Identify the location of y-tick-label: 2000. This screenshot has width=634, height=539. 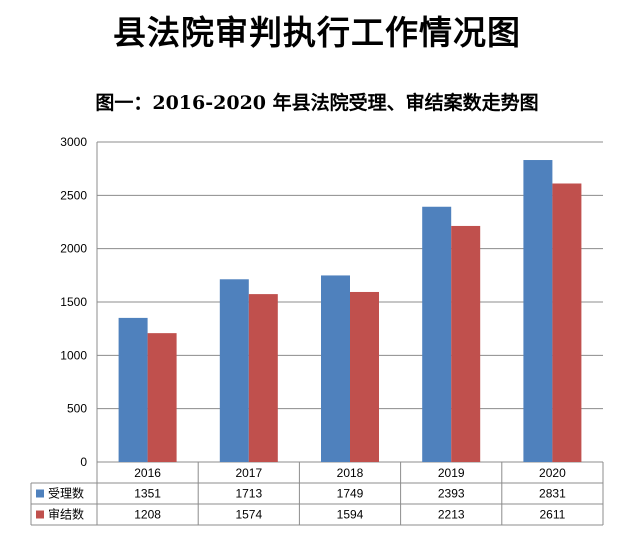
(73, 249).